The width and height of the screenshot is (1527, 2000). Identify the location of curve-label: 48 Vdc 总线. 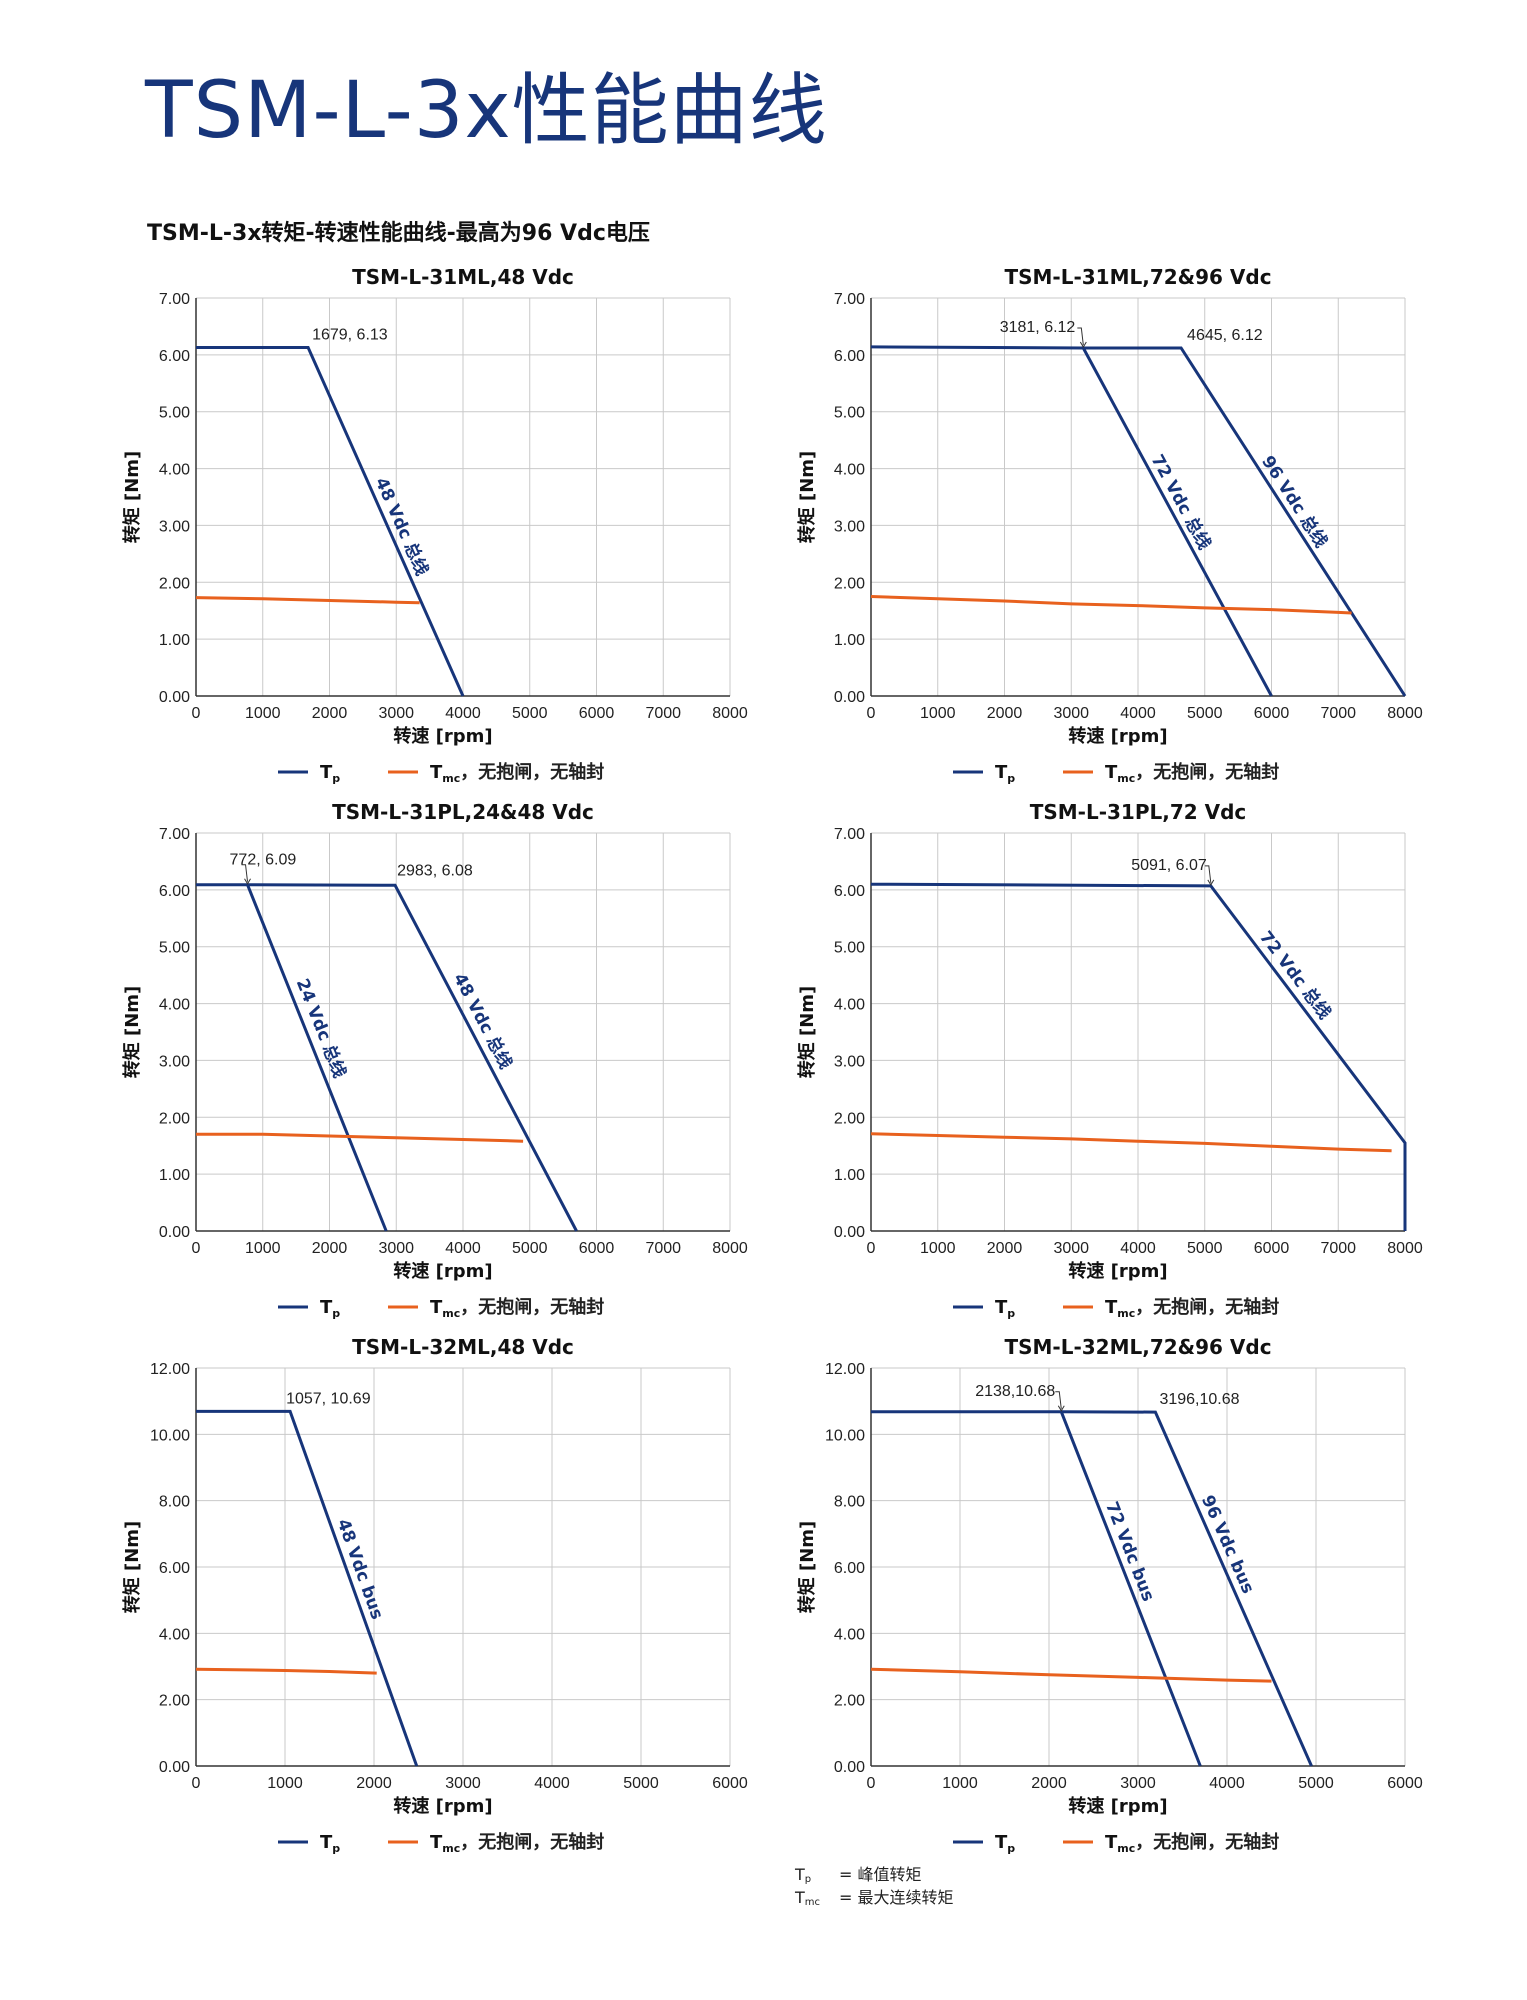
(402, 526).